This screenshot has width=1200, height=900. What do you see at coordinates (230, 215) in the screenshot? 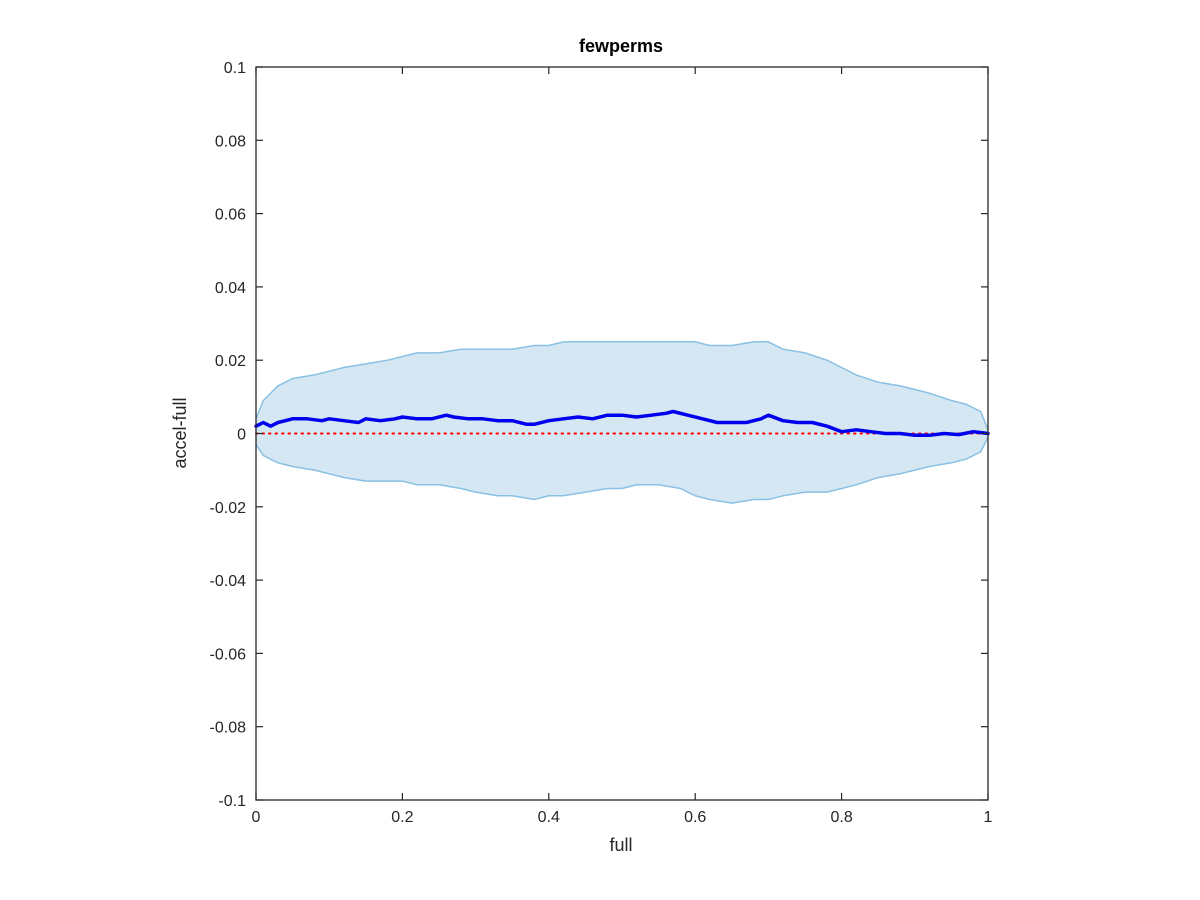
I see `y-tick-label: 0.06` at bounding box center [230, 215].